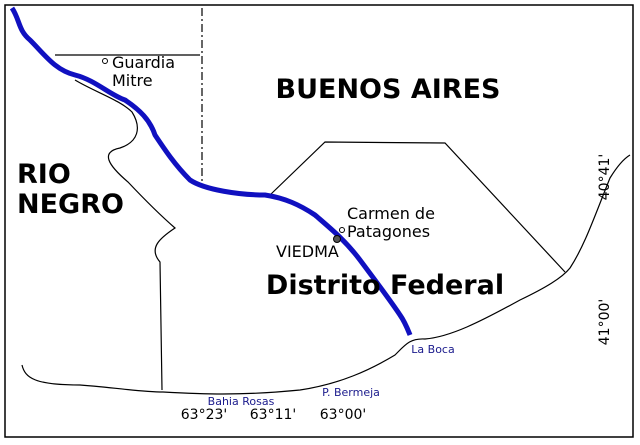 Image resolution: width=640 pixels, height=445 pixels. Describe the element at coordinates (391, 213) in the screenshot. I see `place-label: Carmen de` at that location.